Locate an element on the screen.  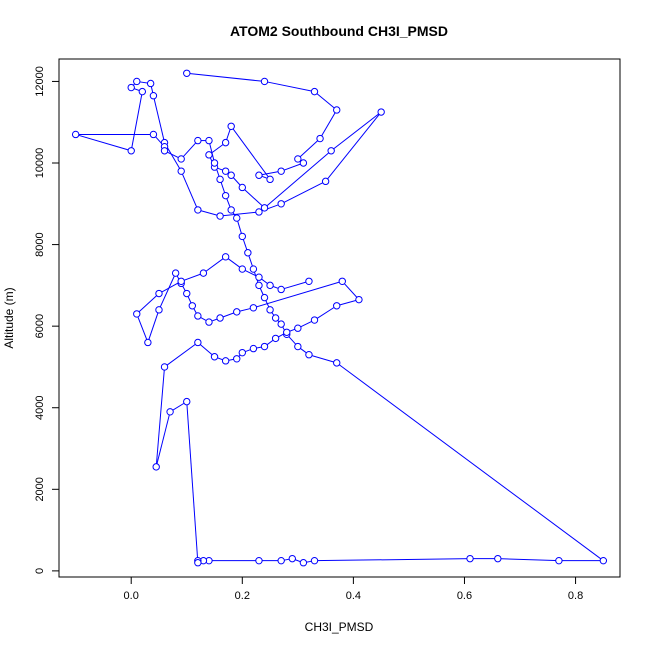
y-axis-label: Altitude (m) is located at coordinates (9, 317).